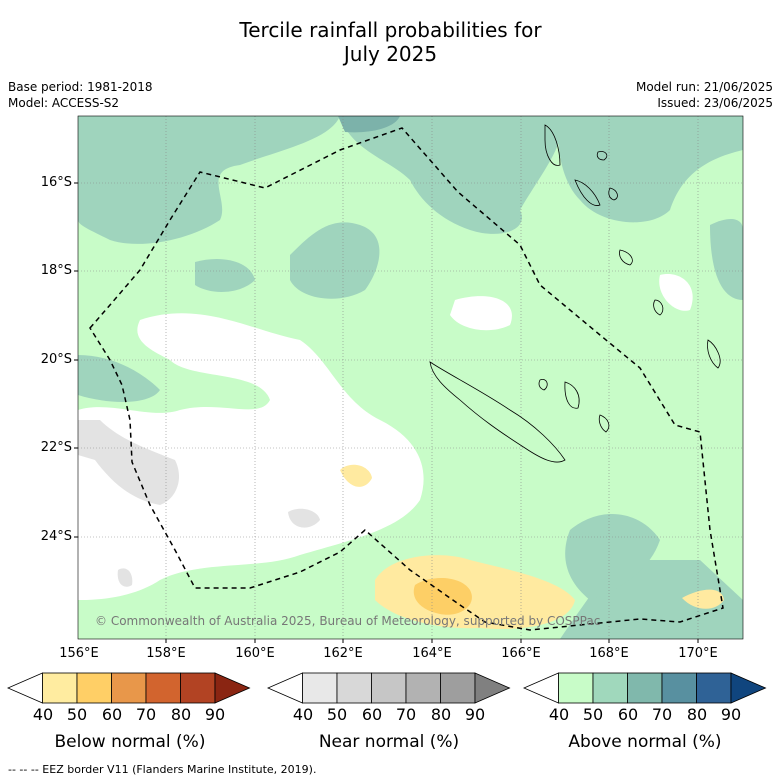  What do you see at coordinates (715, 103) in the screenshot?
I see `issued-date: Issued: 23/06/2025` at bounding box center [715, 103].